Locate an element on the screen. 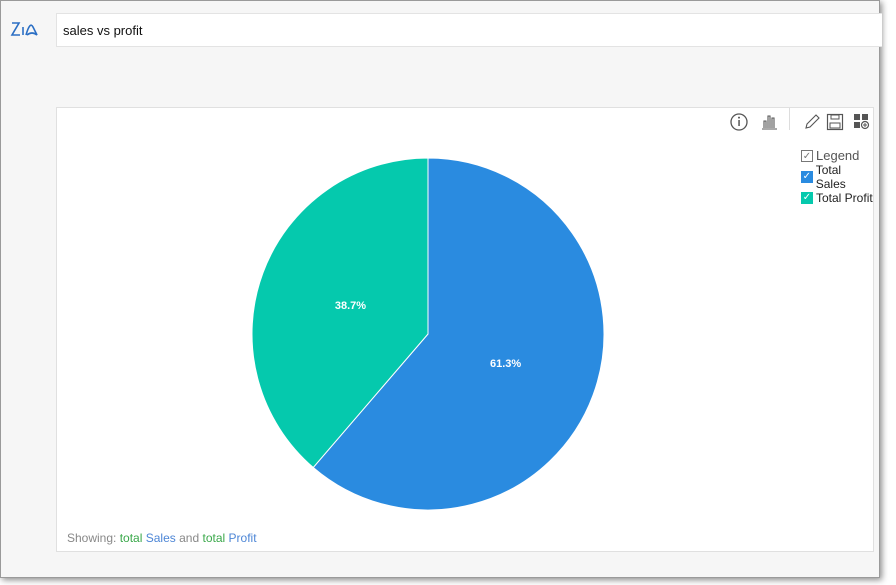 This screenshot has width=896, height=585. legend-label: Total Profit is located at coordinates (844, 197).